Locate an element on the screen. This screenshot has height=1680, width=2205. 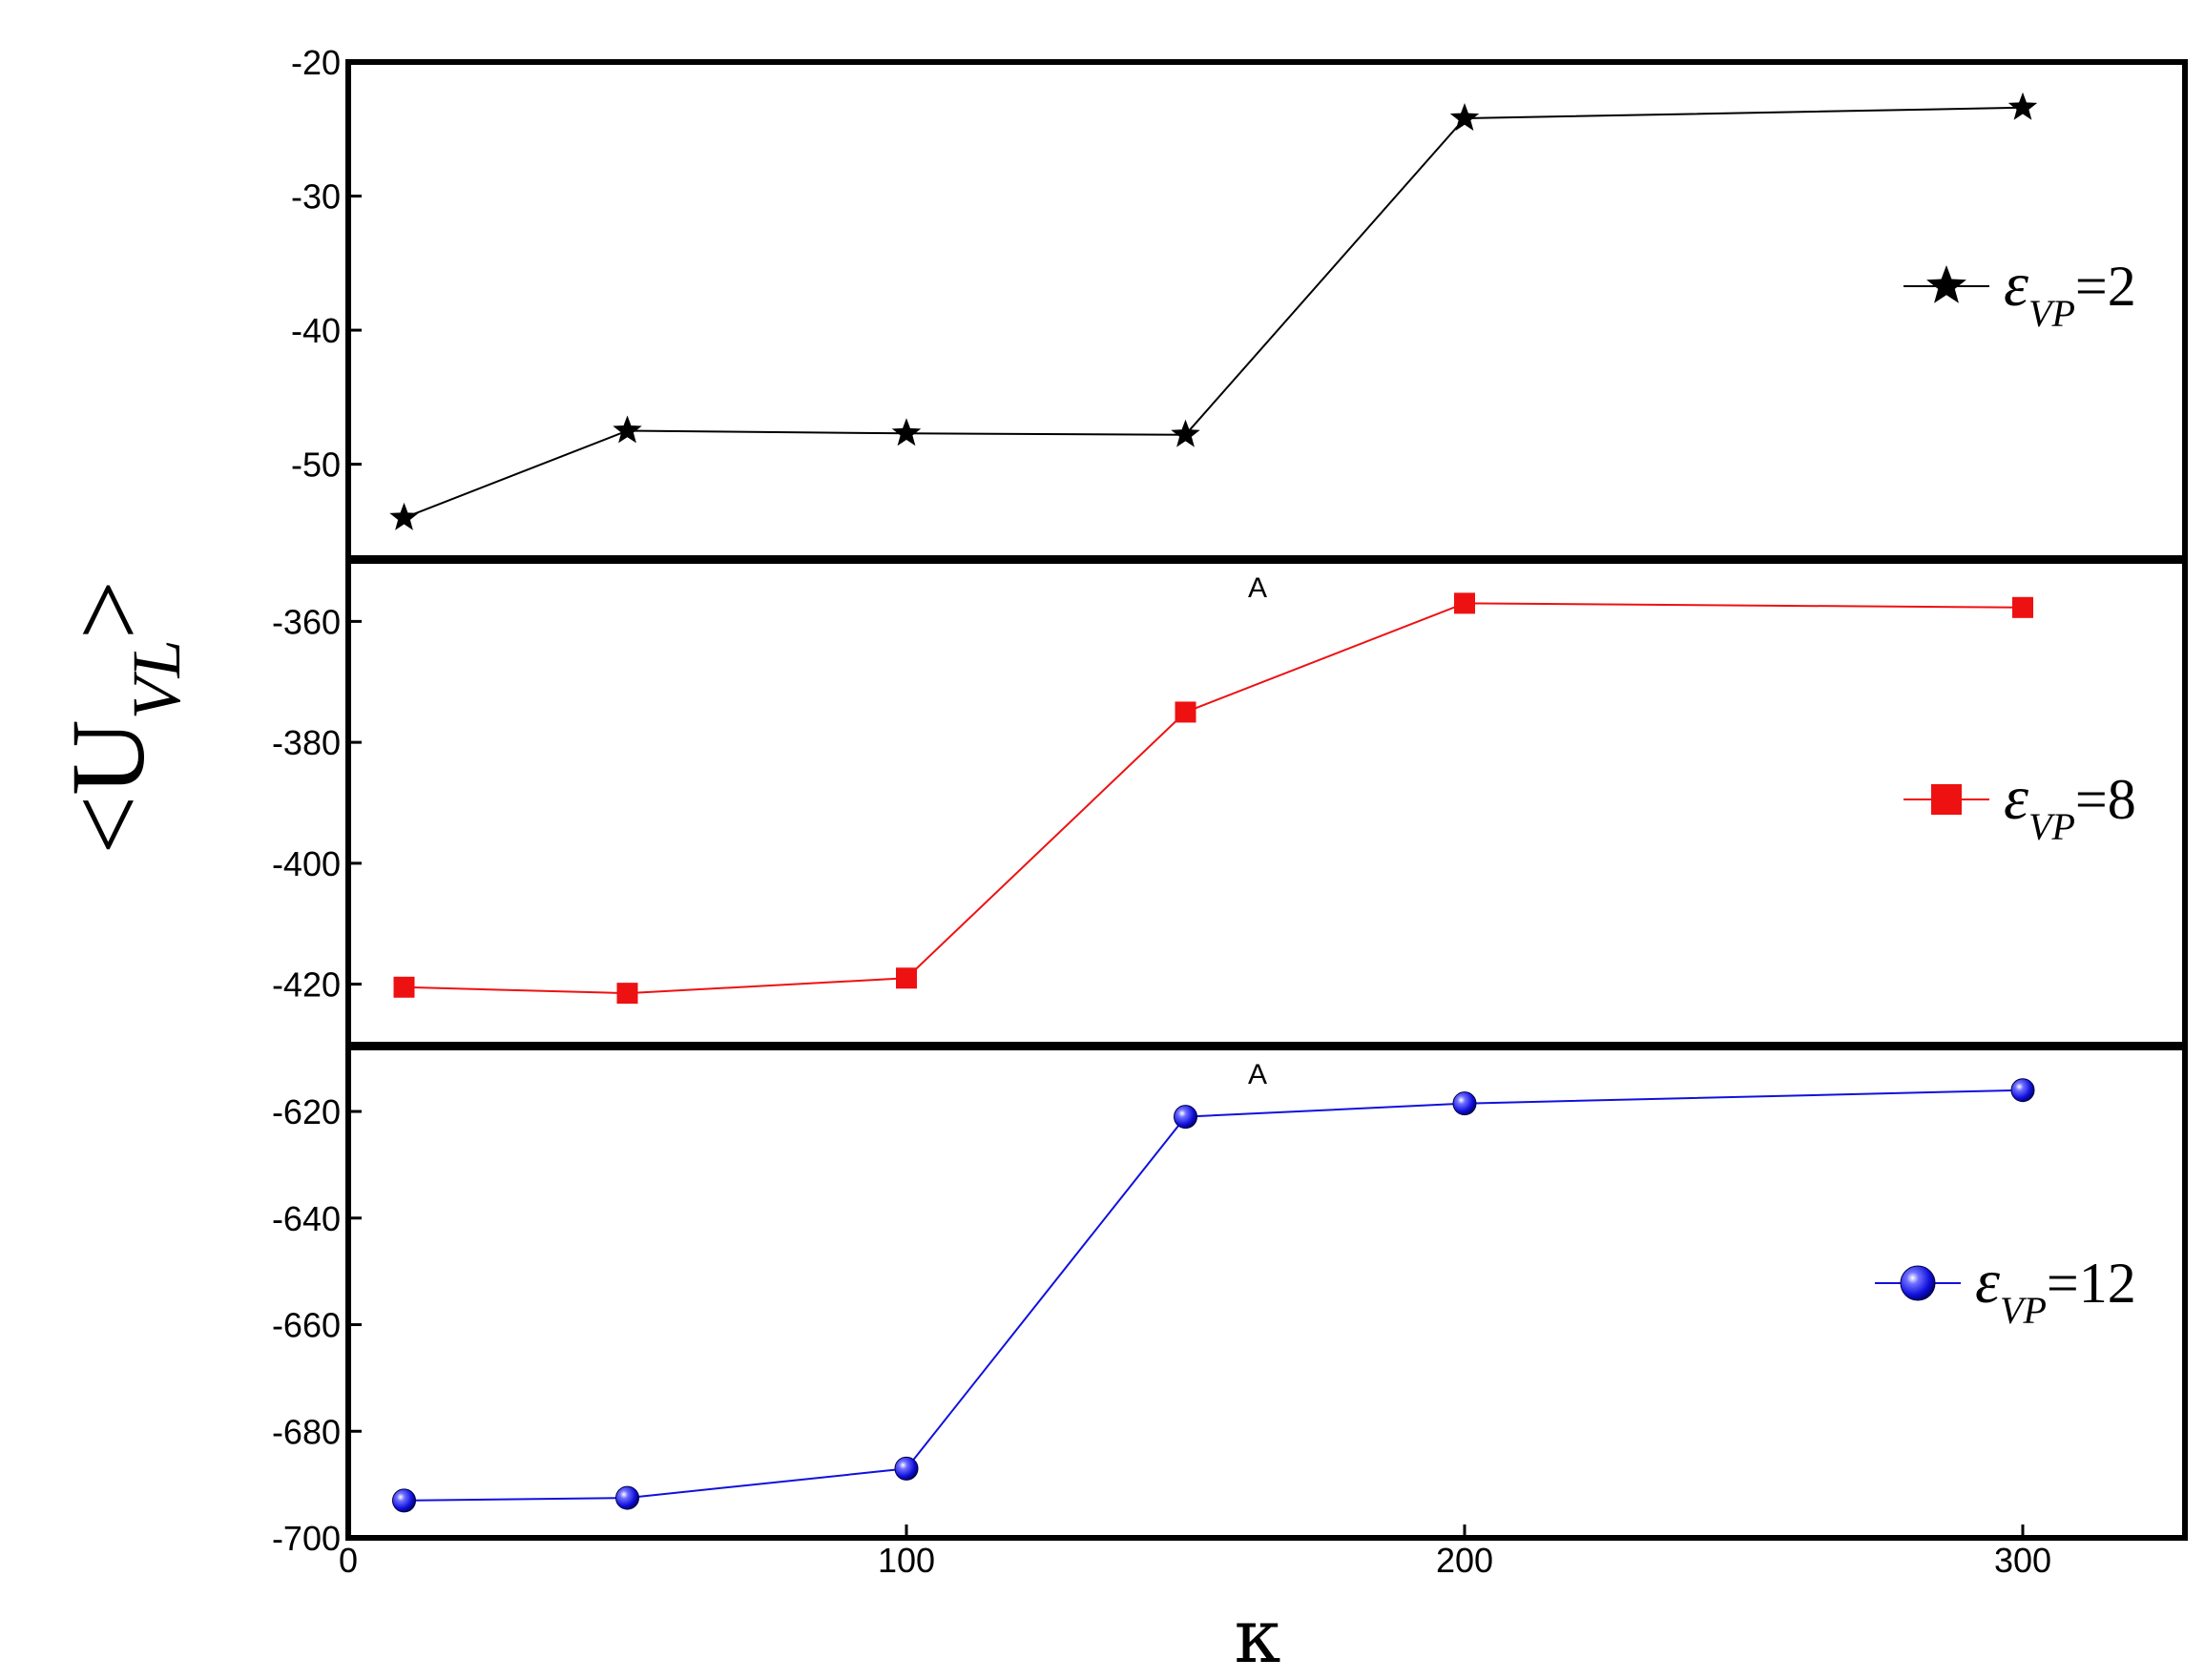
legend: εVP=12 is located at coordinates (2005, 1289).